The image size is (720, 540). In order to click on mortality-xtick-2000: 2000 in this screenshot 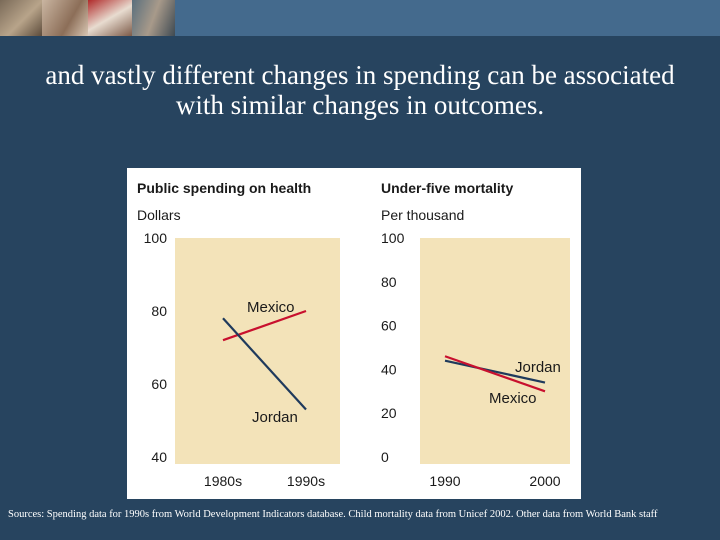, I will do `click(544, 481)`.